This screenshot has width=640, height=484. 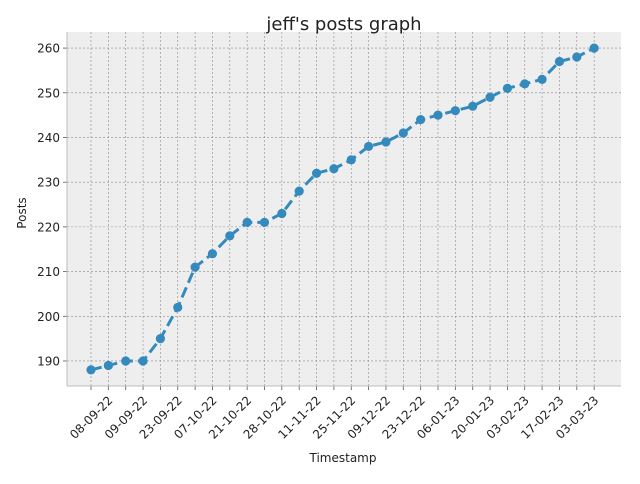 I want to click on y-tick-label: 210, so click(x=48, y=272).